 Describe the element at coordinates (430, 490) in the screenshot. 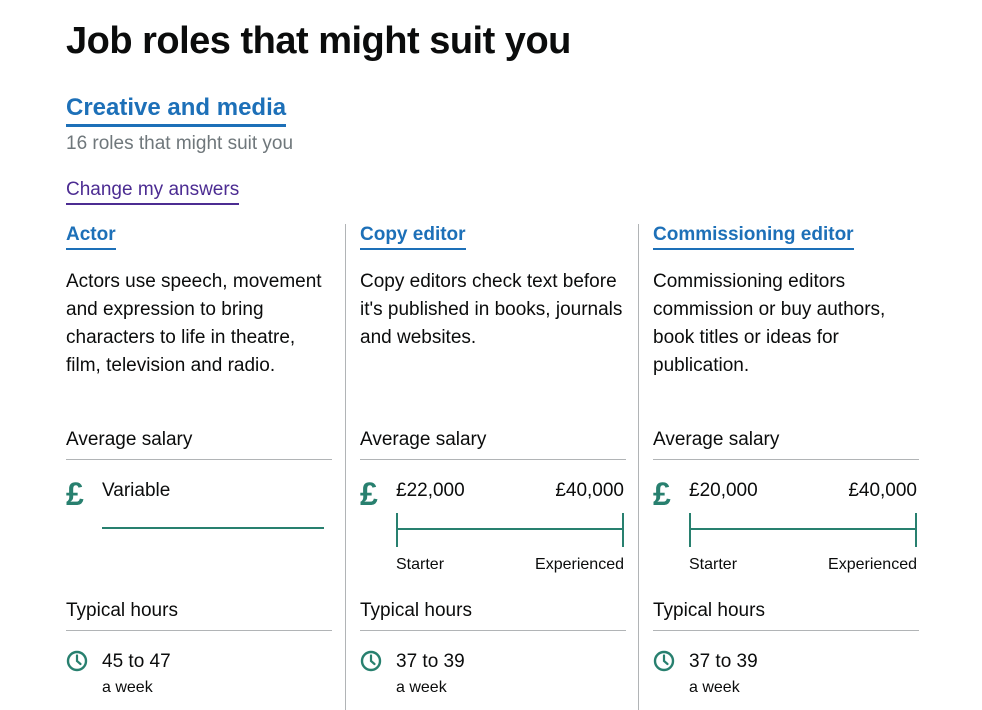

I see `salary-min: £22,000` at that location.